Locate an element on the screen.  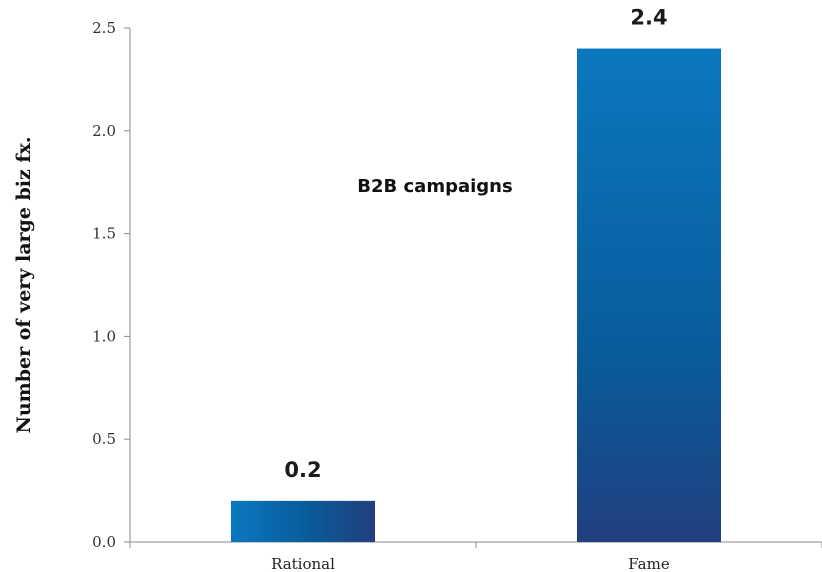
y-tick-label: 2.0 is located at coordinates (104, 131).